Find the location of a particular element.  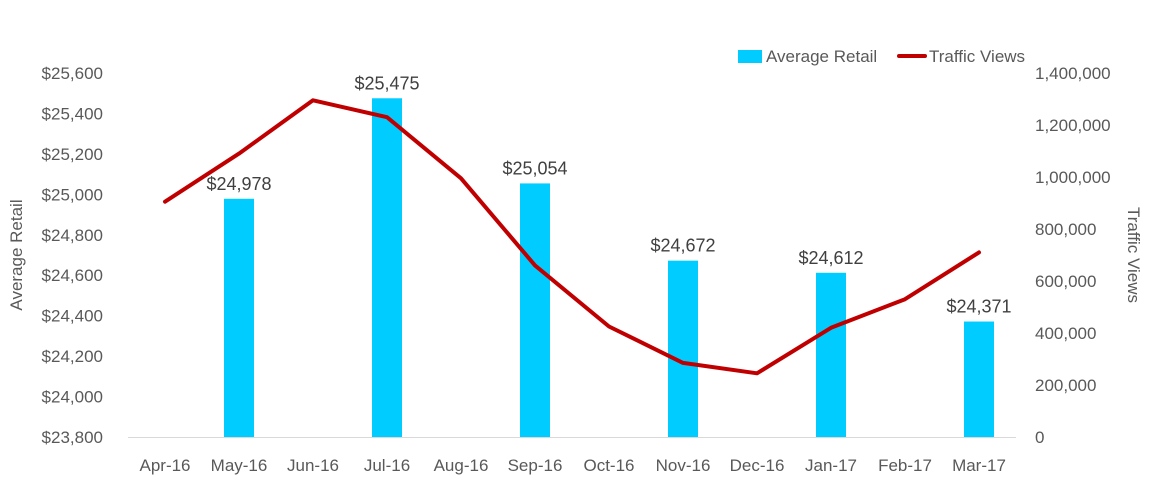

x-tick-label: Jun-16 is located at coordinates (313, 465).